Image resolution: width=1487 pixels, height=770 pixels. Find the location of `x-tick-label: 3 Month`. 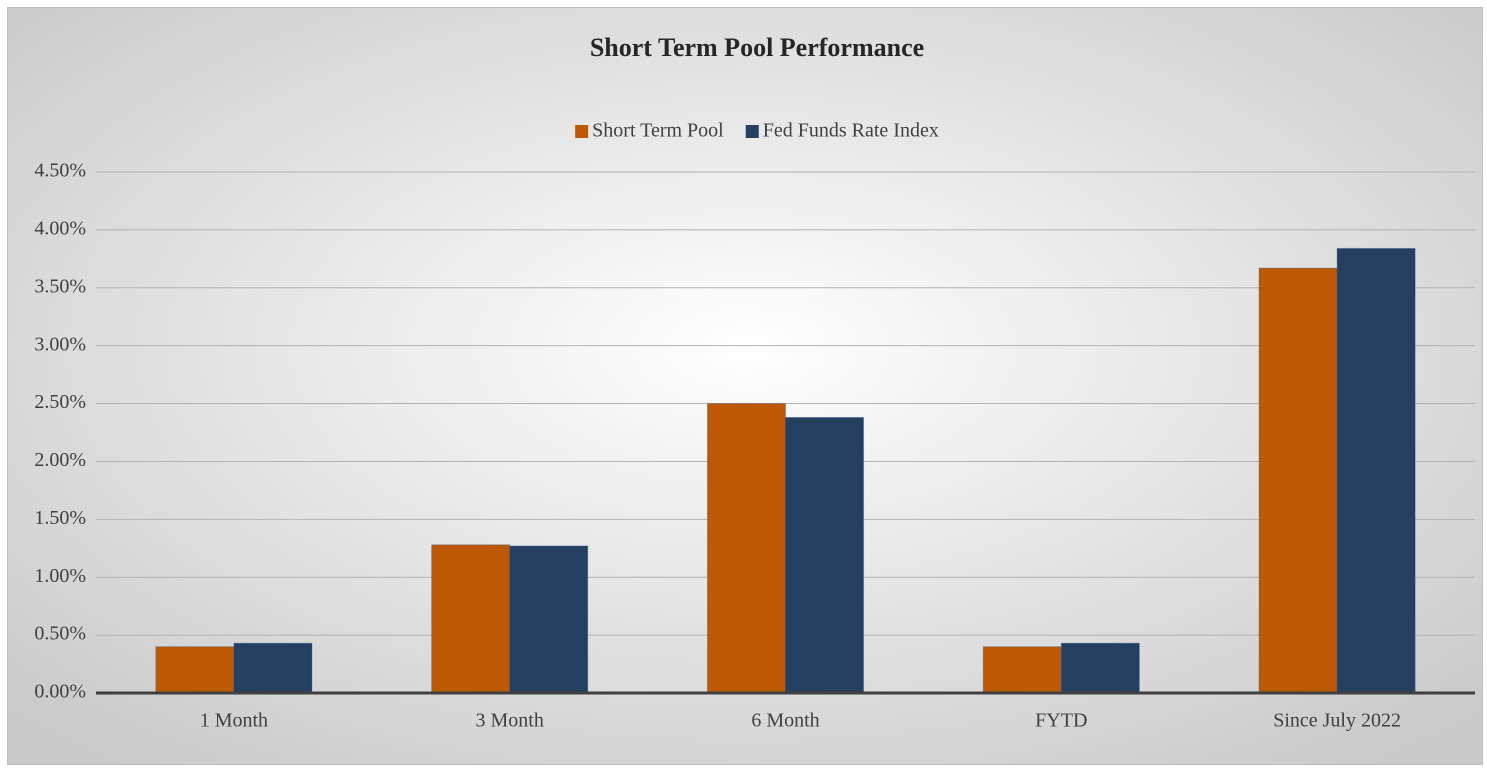

x-tick-label: 3 Month is located at coordinates (510, 721).